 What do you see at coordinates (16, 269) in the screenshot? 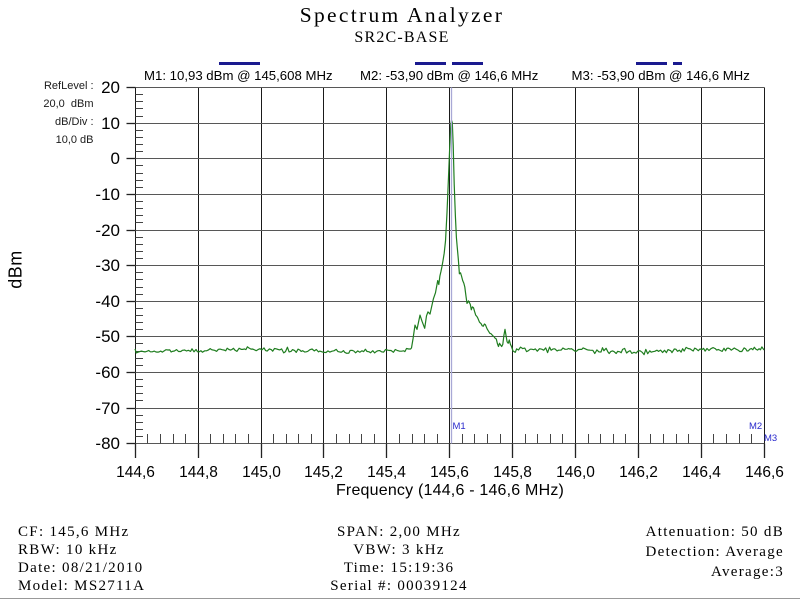
I see `svg-text: dBm` at bounding box center [16, 269].